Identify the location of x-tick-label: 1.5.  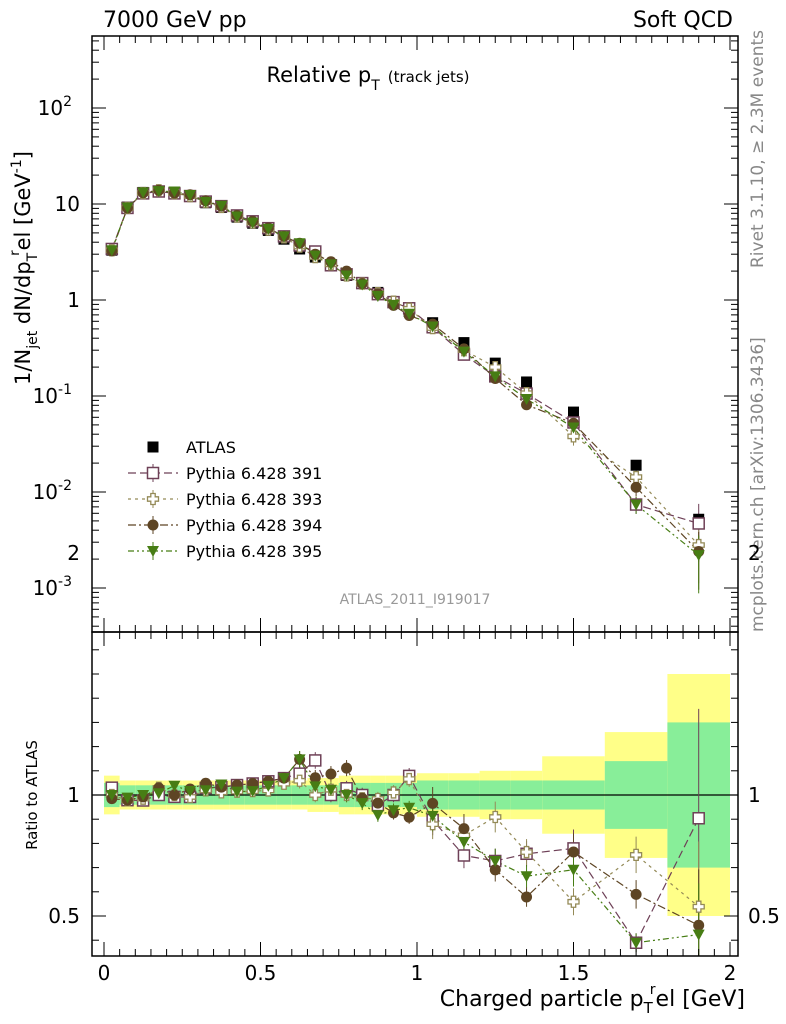
(574, 973).